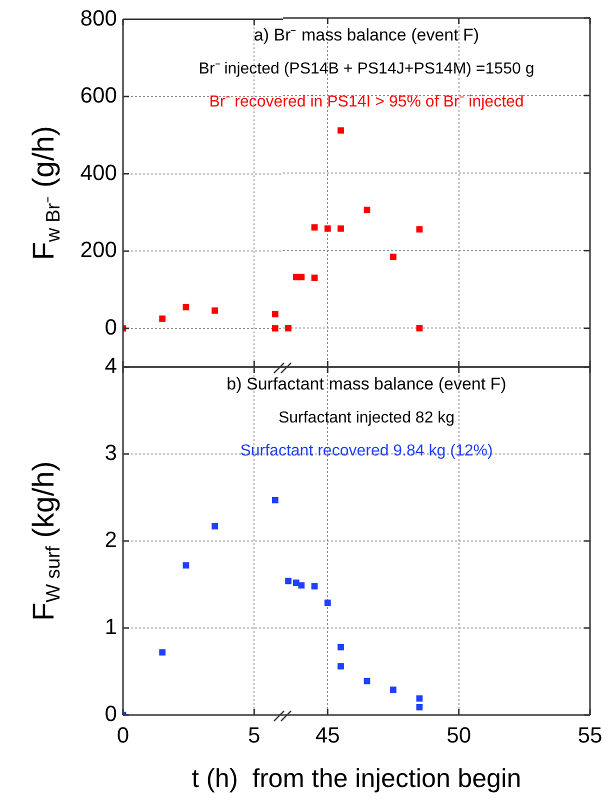 The height and width of the screenshot is (803, 615). I want to click on y-axis-title: FW surf (kg/h), so click(45, 541).